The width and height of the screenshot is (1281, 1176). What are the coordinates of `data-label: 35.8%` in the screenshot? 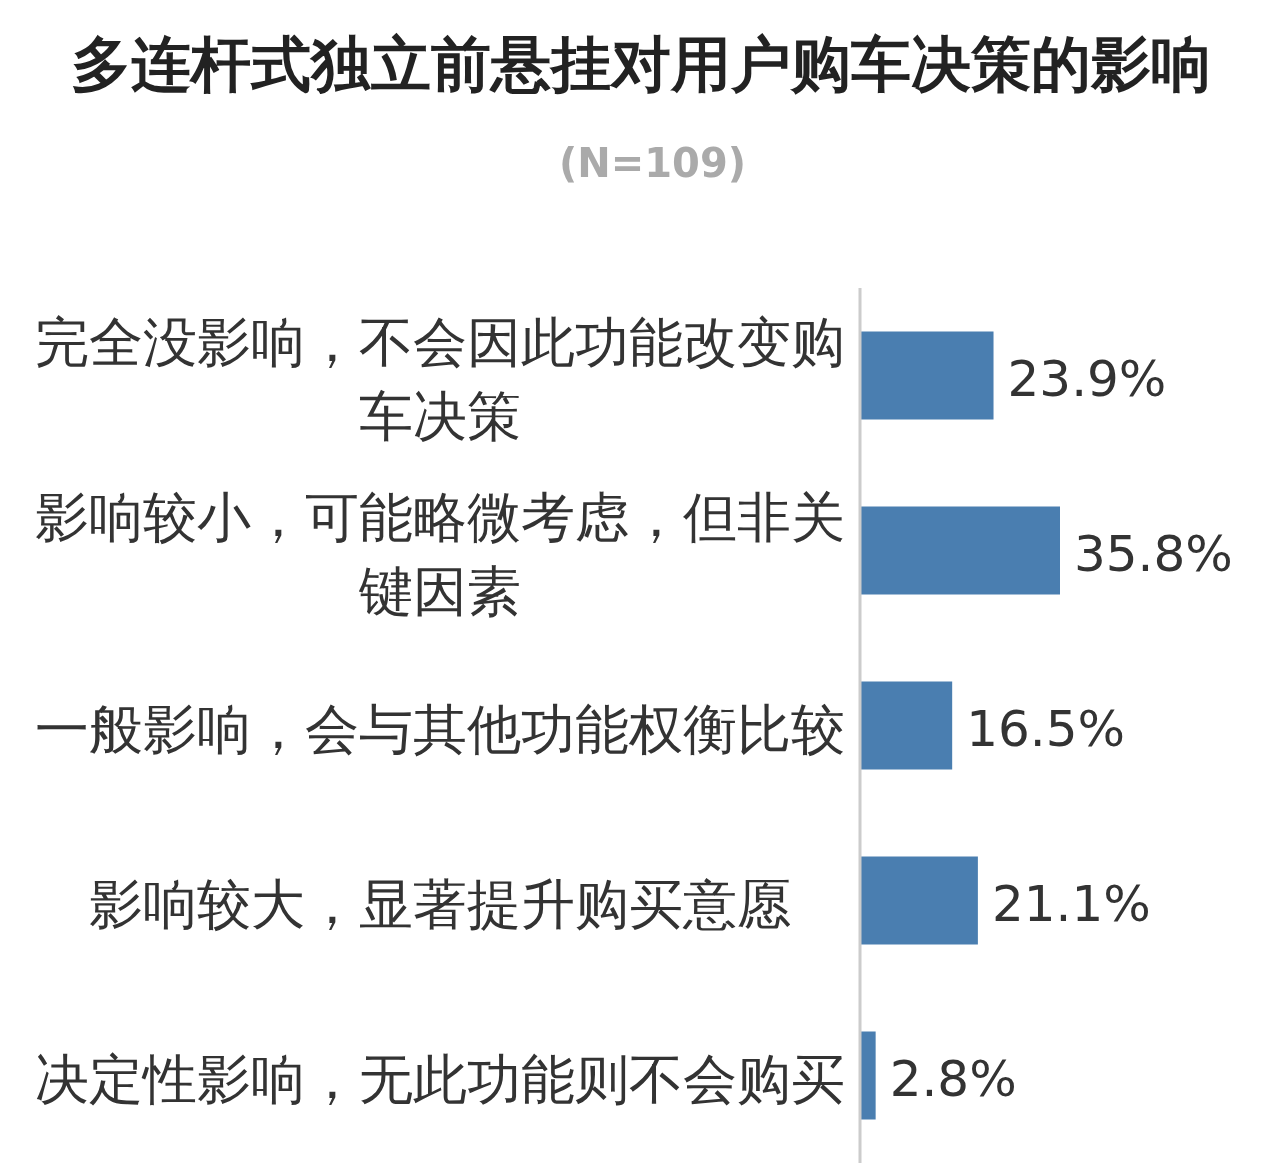 It's located at (1153, 553).